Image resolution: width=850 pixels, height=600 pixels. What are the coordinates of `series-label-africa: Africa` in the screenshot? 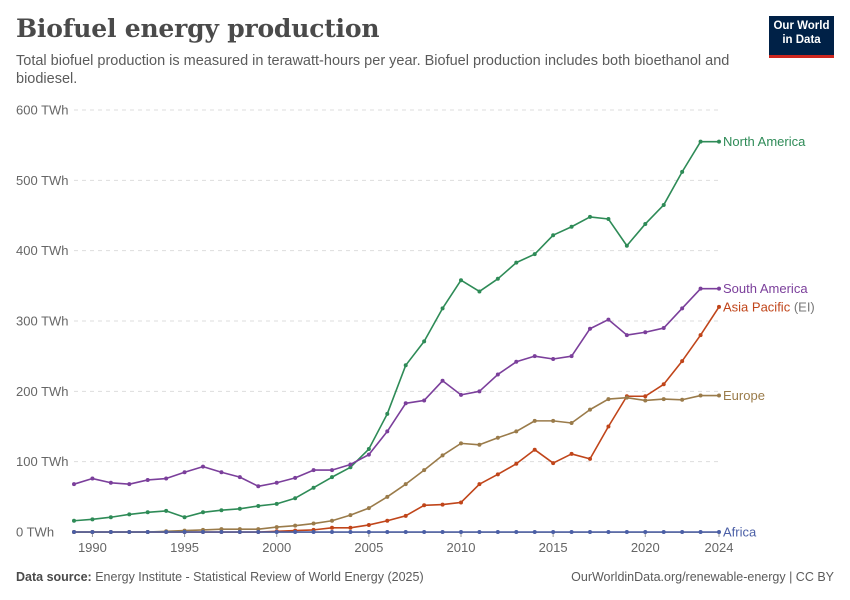 It's located at (740, 532).